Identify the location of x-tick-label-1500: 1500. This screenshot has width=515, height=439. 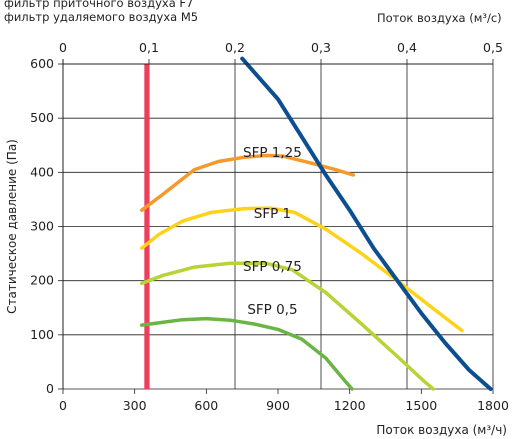
(421, 405).